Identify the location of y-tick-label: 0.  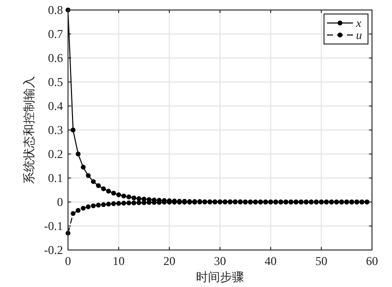
(60, 202).